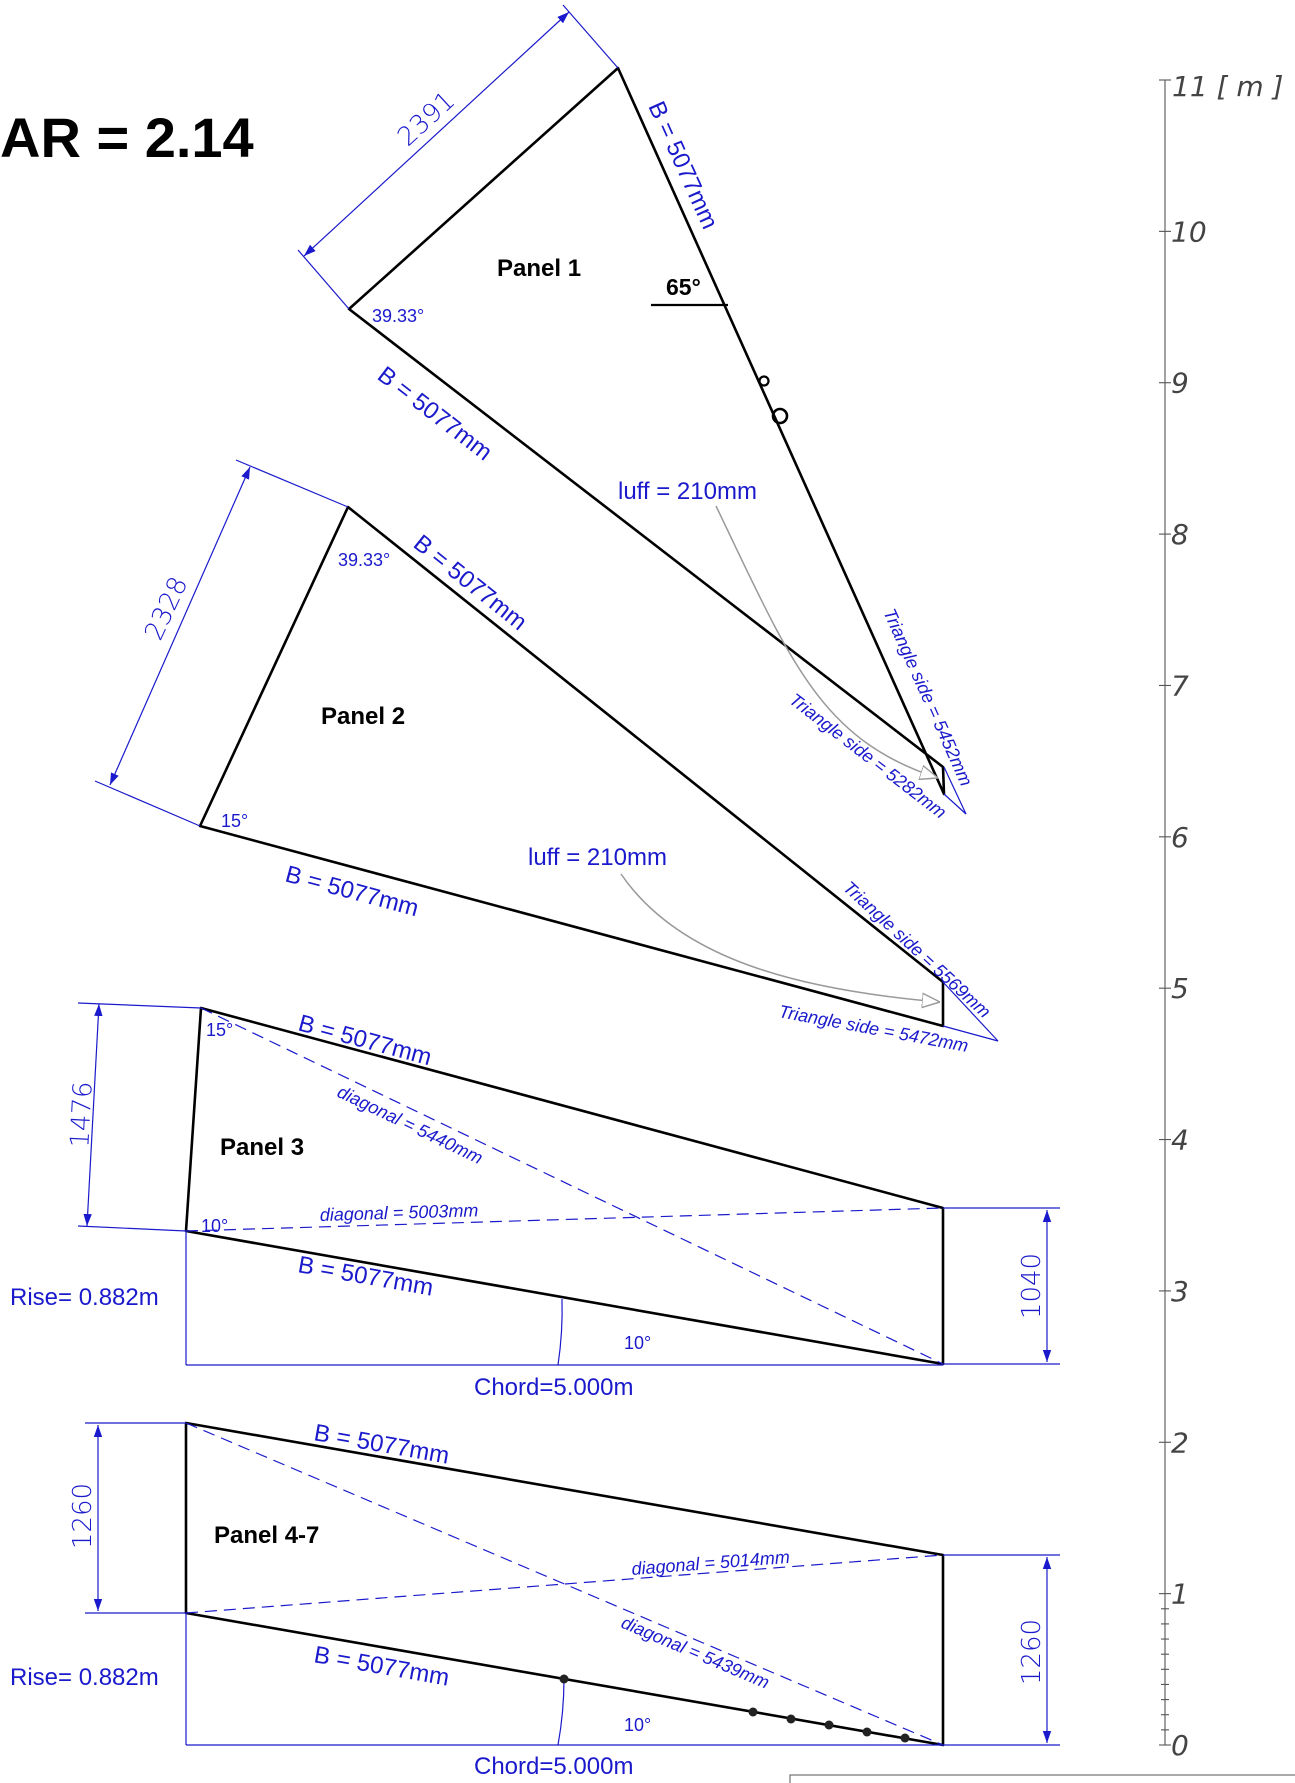 This screenshot has height=1783, width=1295. I want to click on height-scale-tick-label: 9, so click(1180, 383).